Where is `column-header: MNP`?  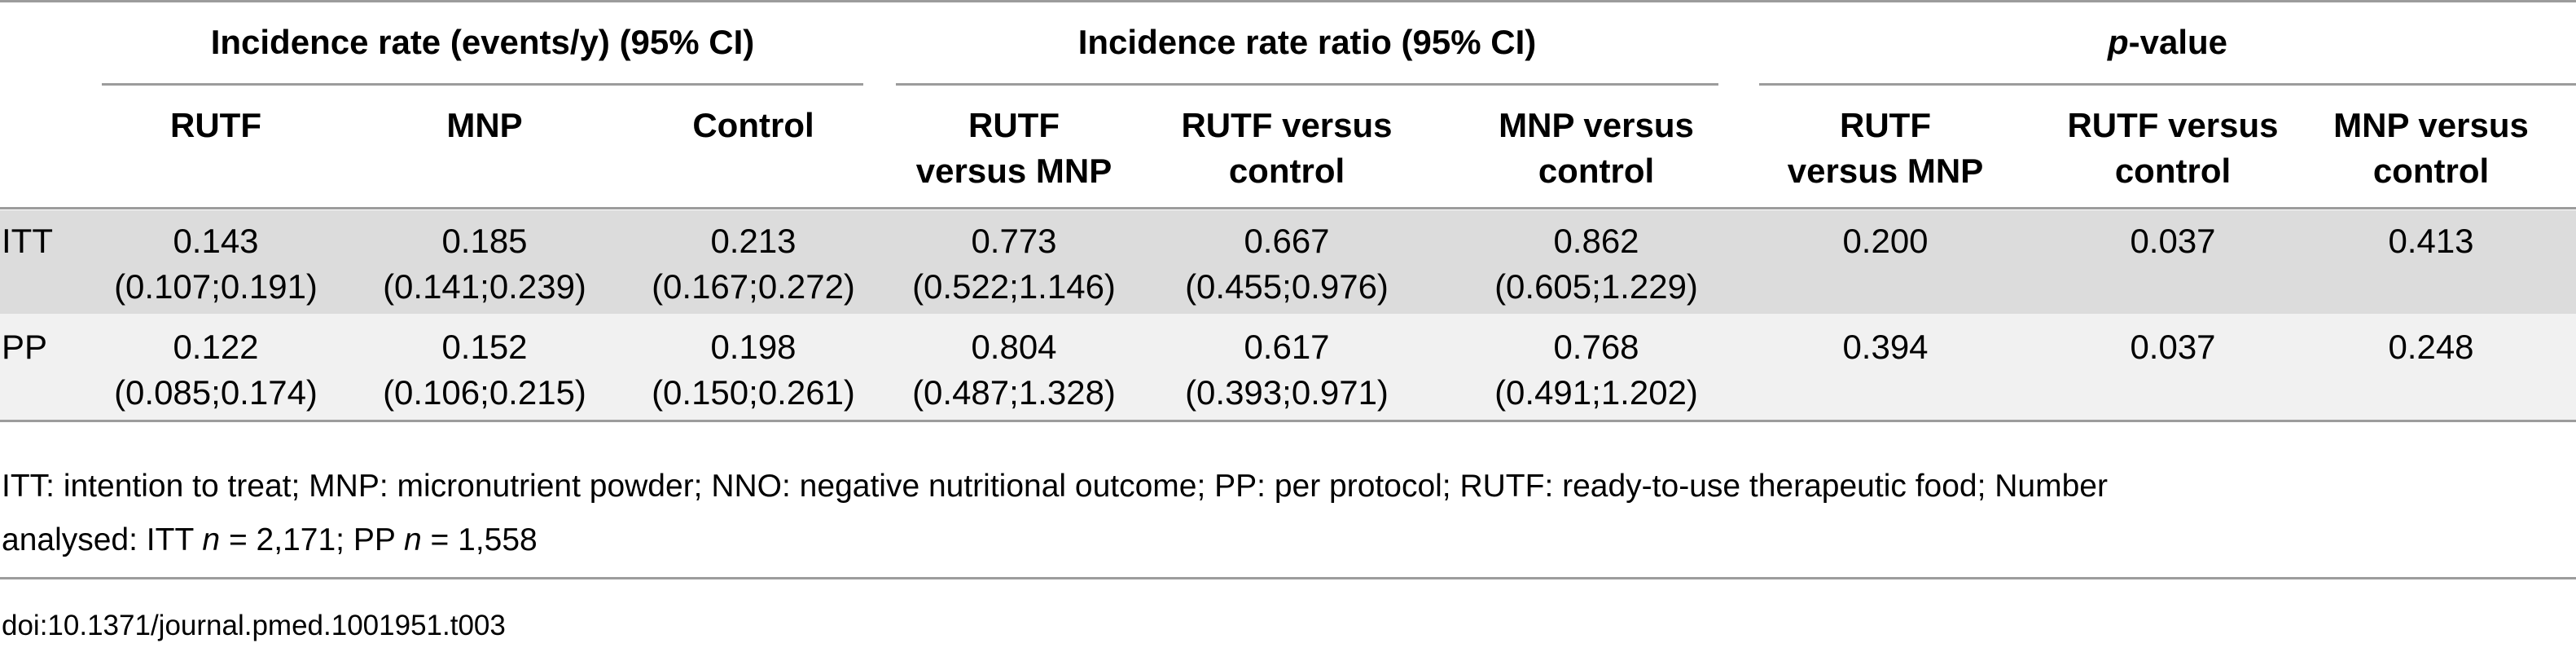
column-header: MNP is located at coordinates (484, 125).